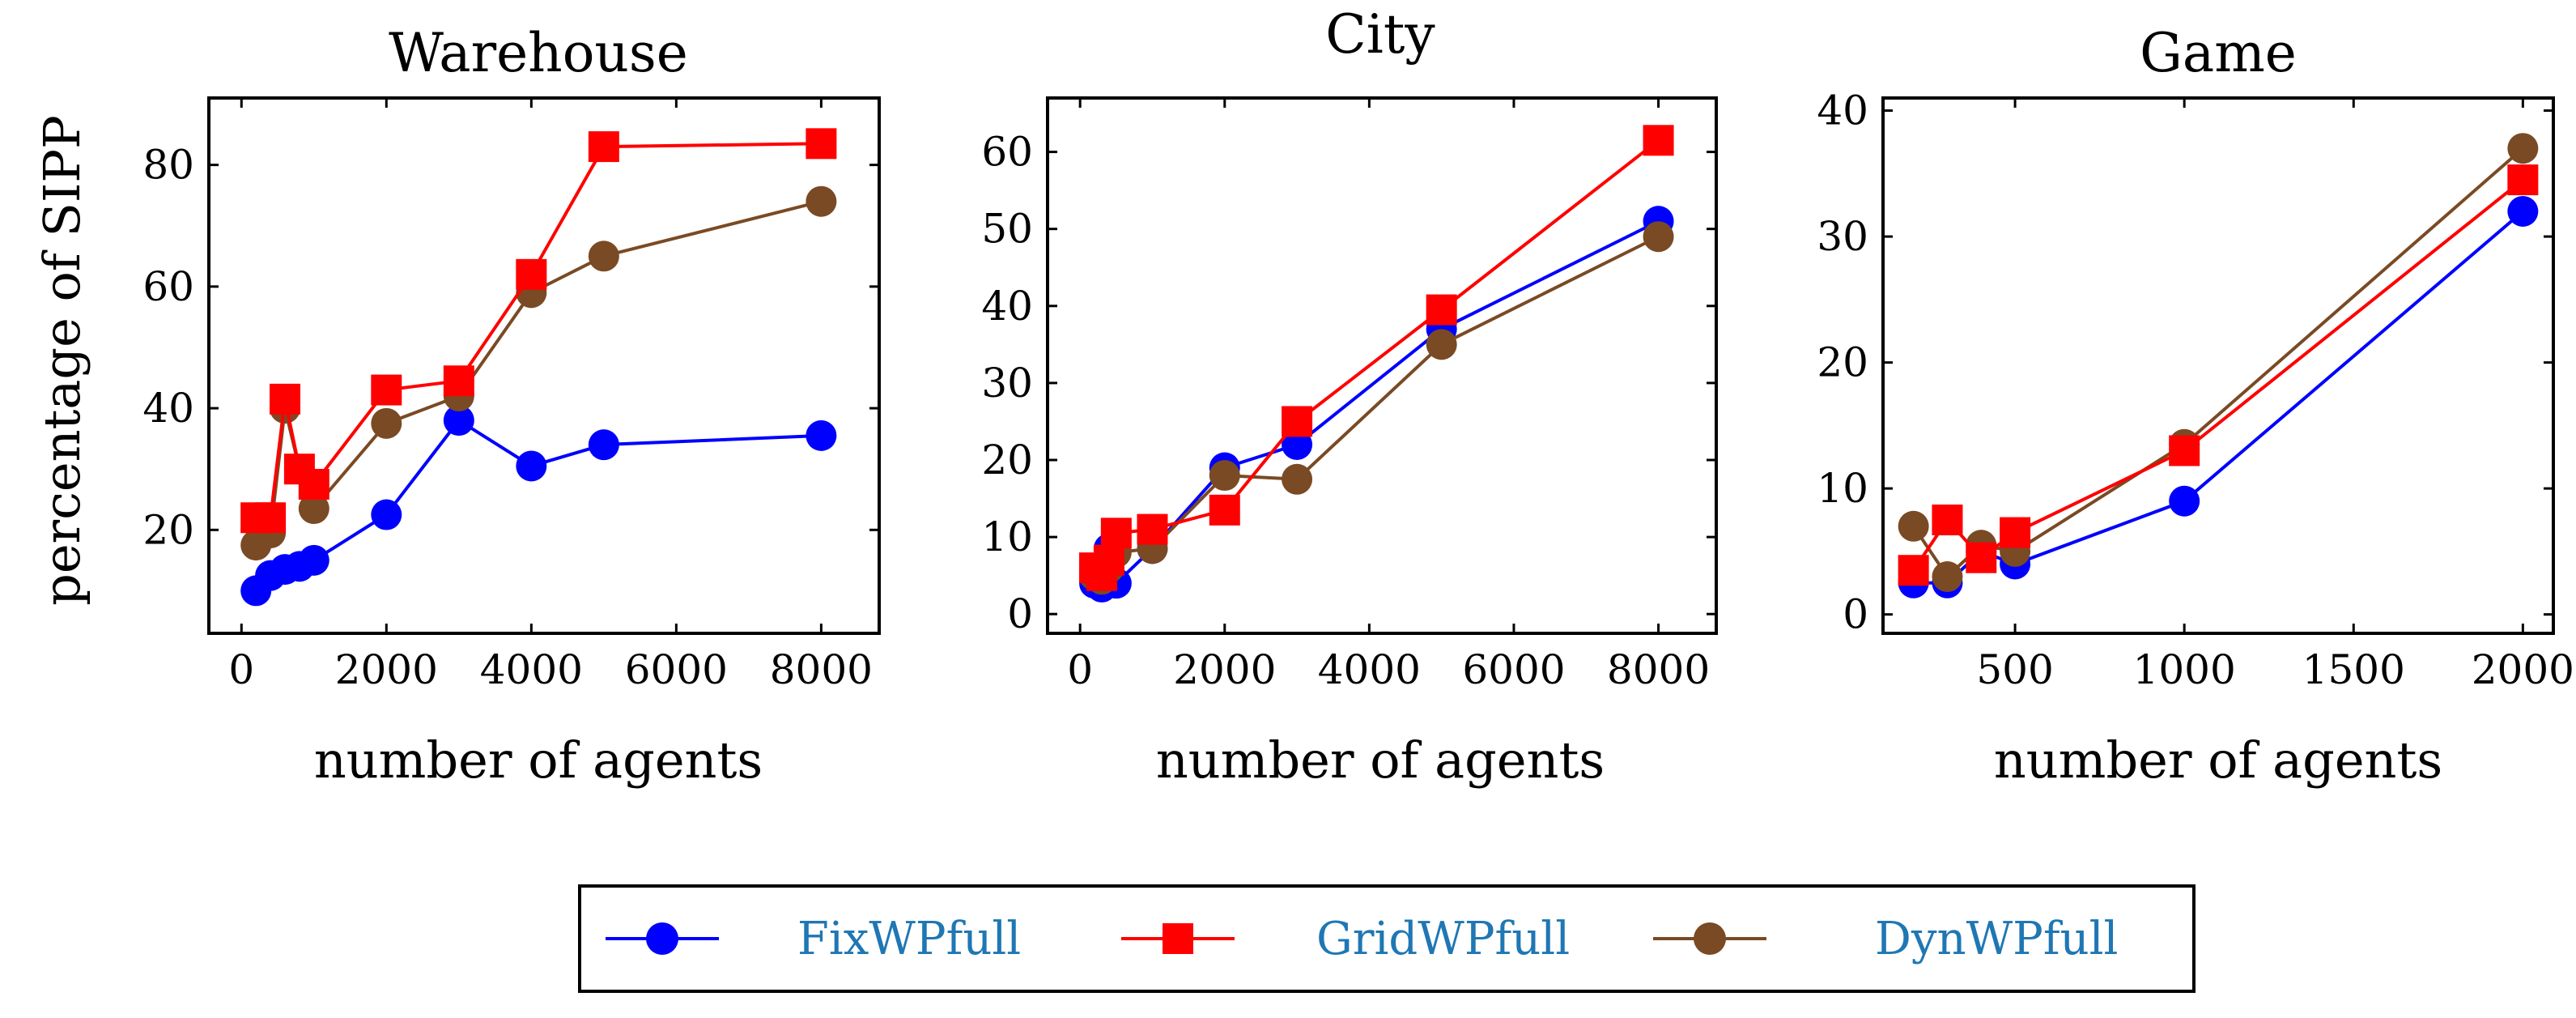 The image size is (2576, 1018). I want to click on game-dynwpfull-line, so click(2217, 362).